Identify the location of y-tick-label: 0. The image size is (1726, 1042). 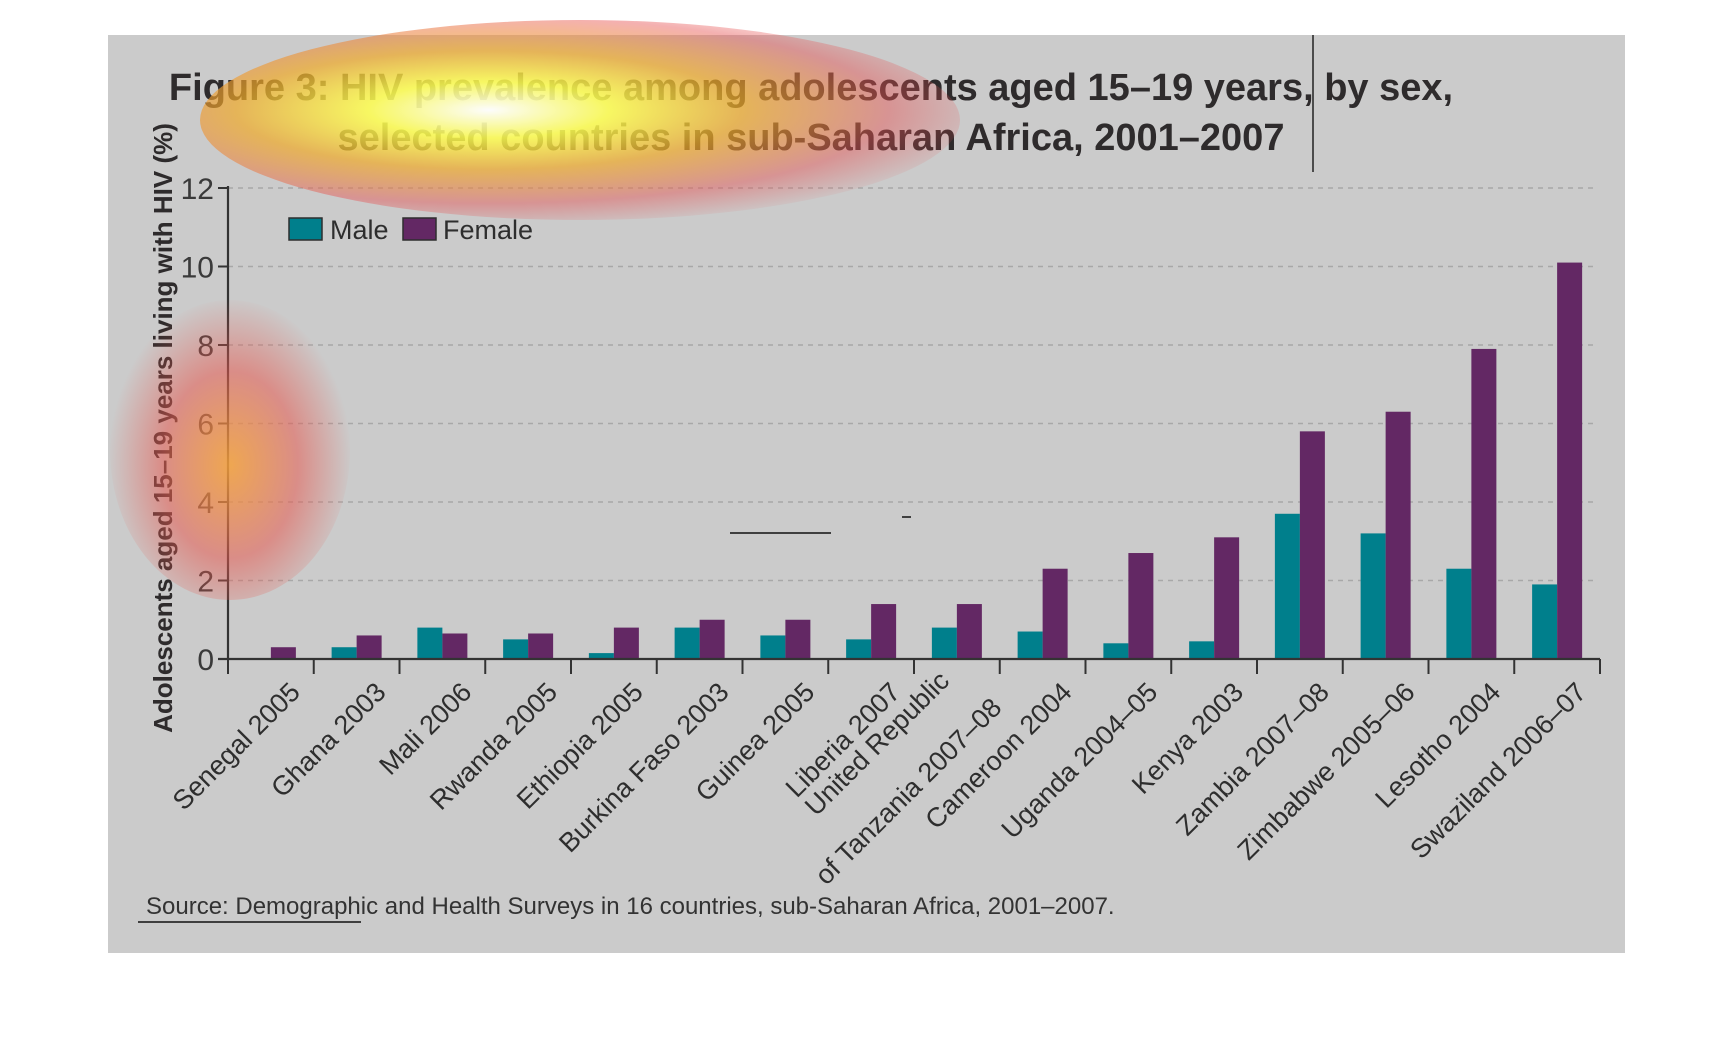
(205, 660).